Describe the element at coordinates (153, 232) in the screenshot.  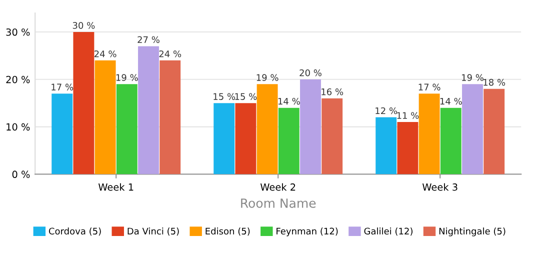
I see `legend-label: Da Vinci (5)` at that location.